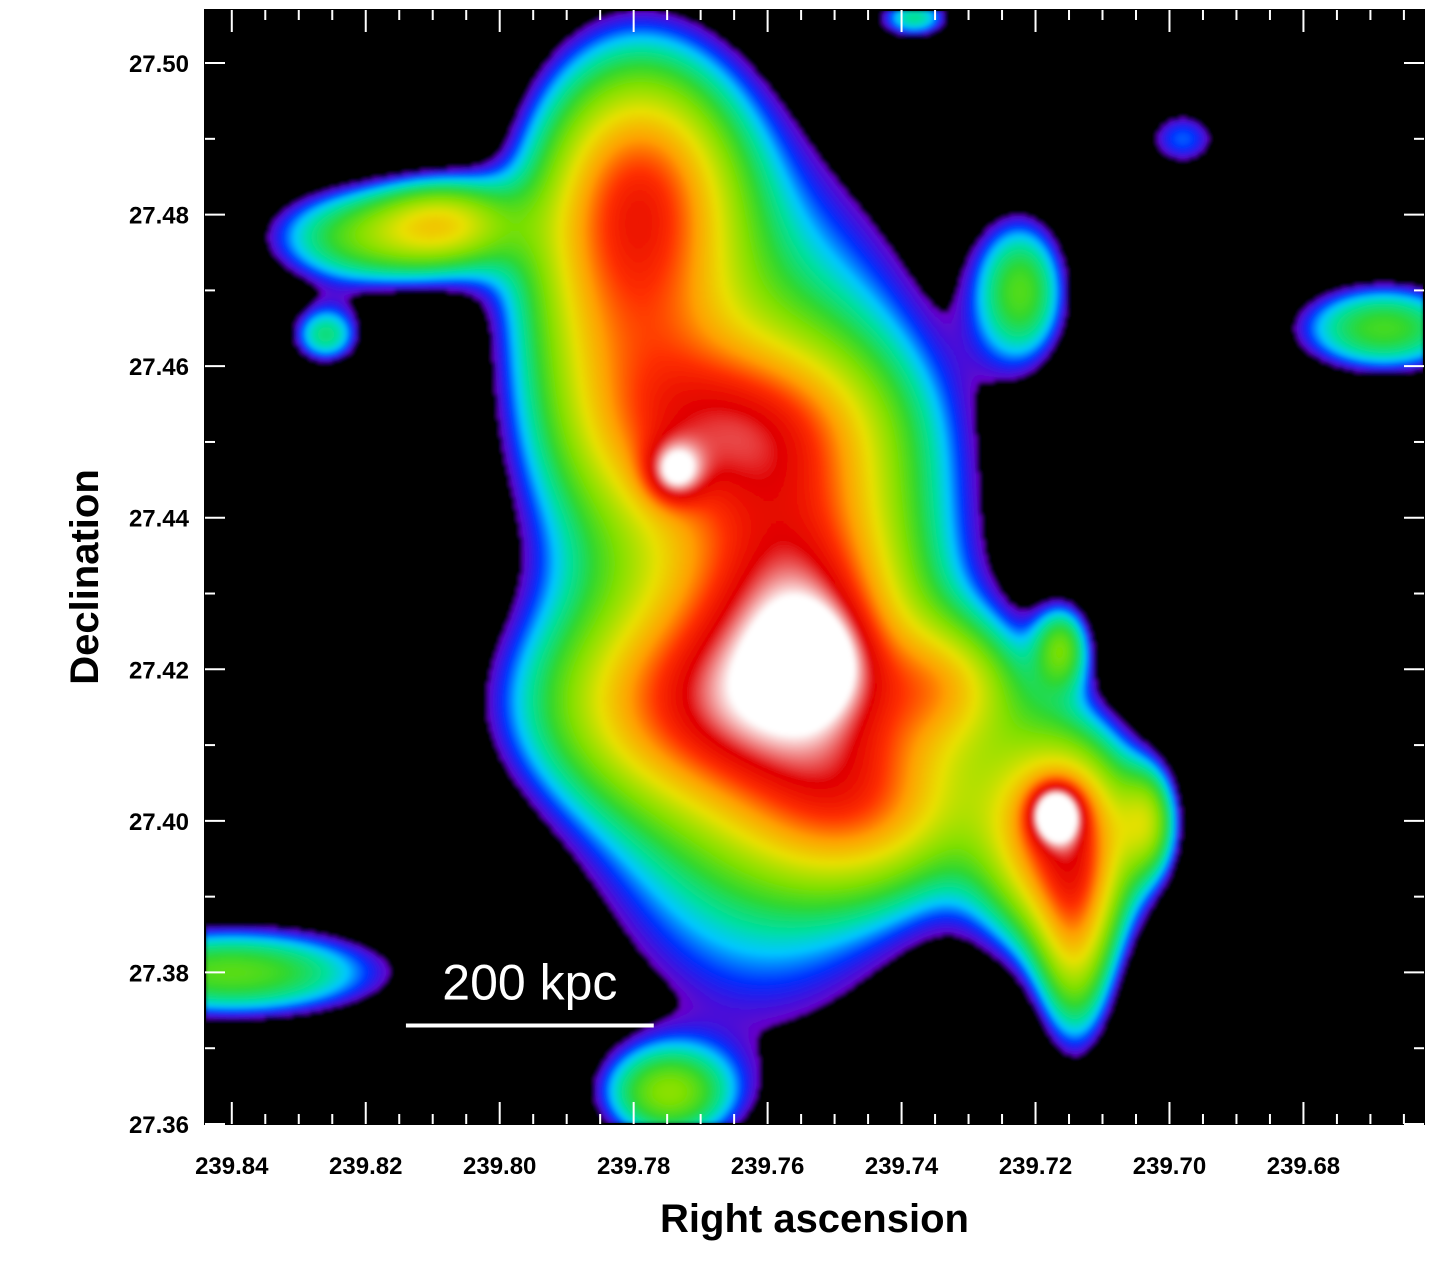 The width and height of the screenshot is (1456, 1274). What do you see at coordinates (499, 1166) in the screenshot?
I see `x-tick-label: 239.80` at bounding box center [499, 1166].